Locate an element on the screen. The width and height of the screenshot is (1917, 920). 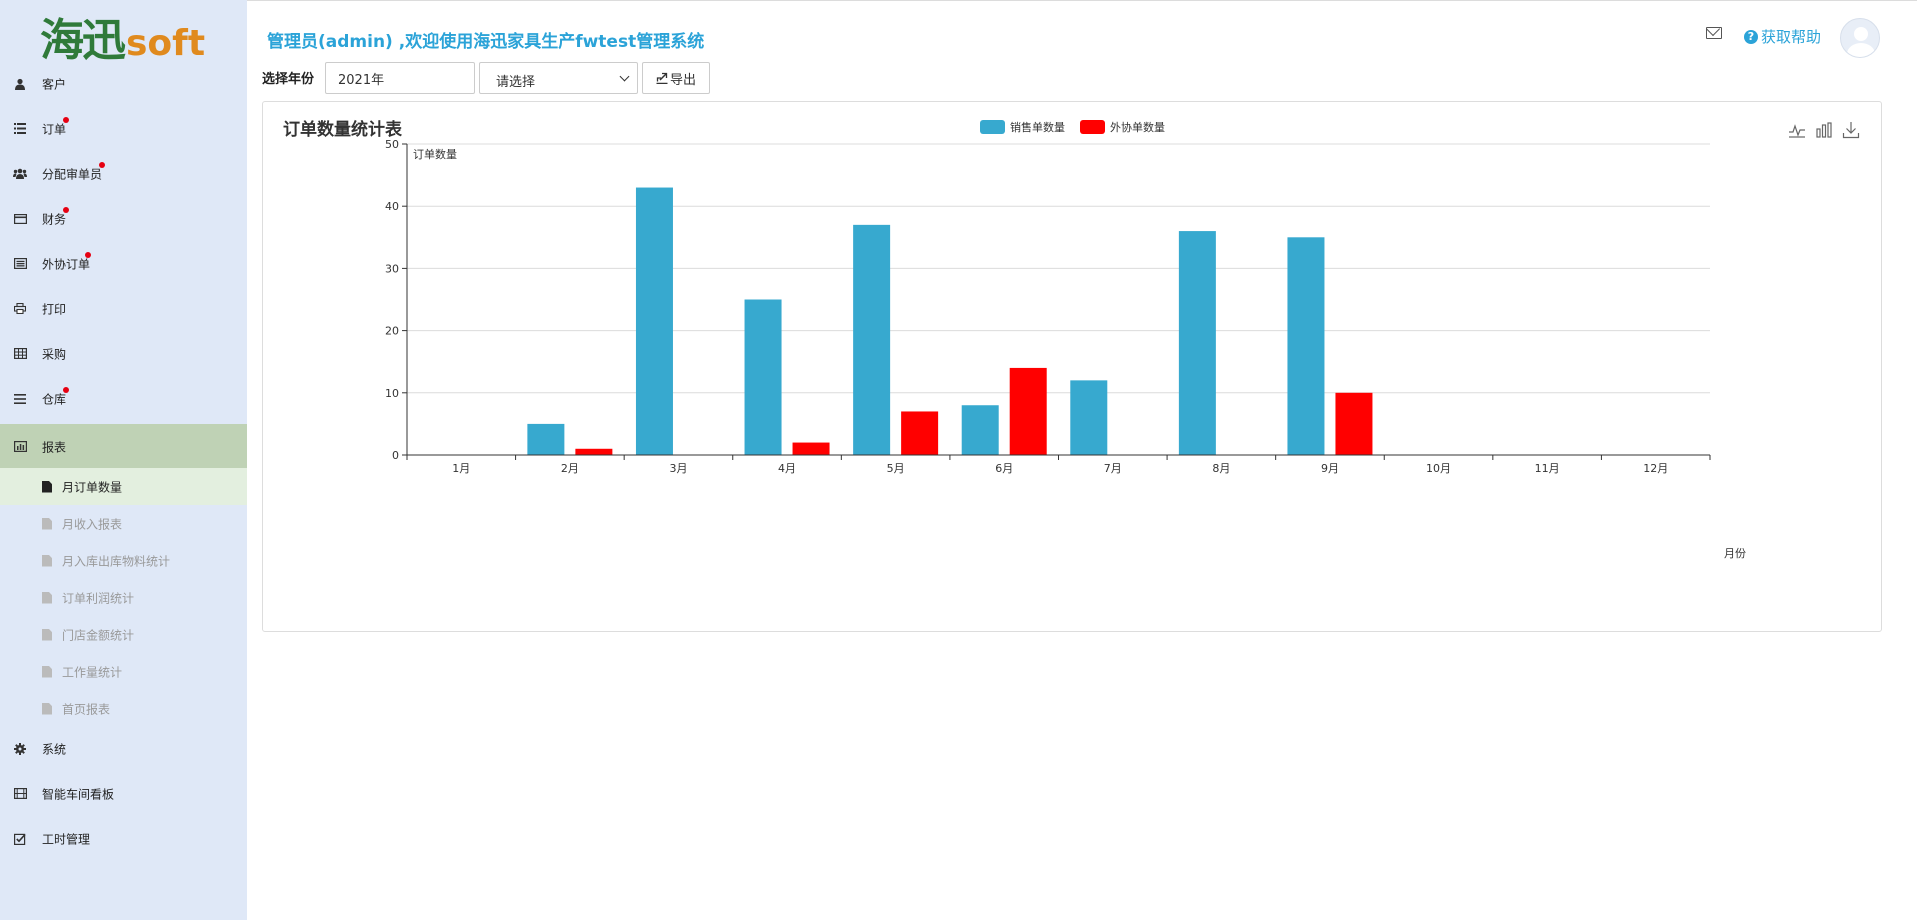
x-tick-label: 6月 is located at coordinates (1004, 468).